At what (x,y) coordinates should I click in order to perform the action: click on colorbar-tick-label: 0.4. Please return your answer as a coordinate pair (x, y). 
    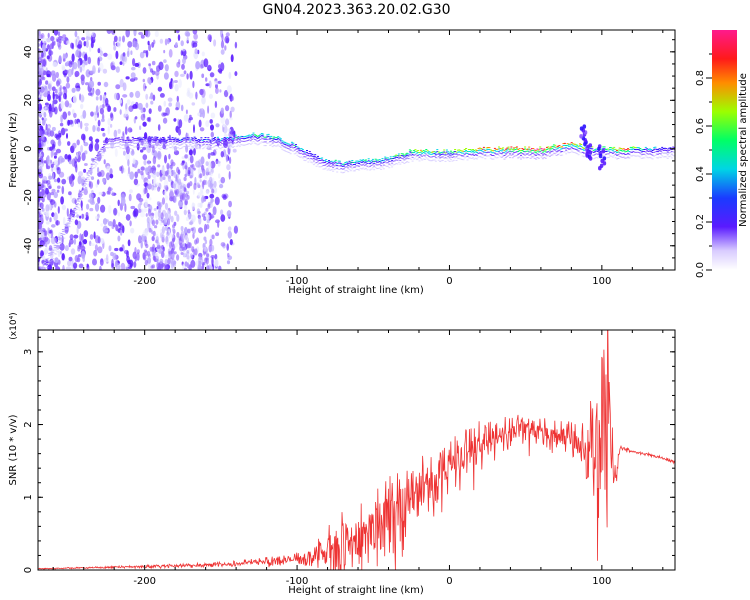
    Looking at the image, I should click on (700, 174).